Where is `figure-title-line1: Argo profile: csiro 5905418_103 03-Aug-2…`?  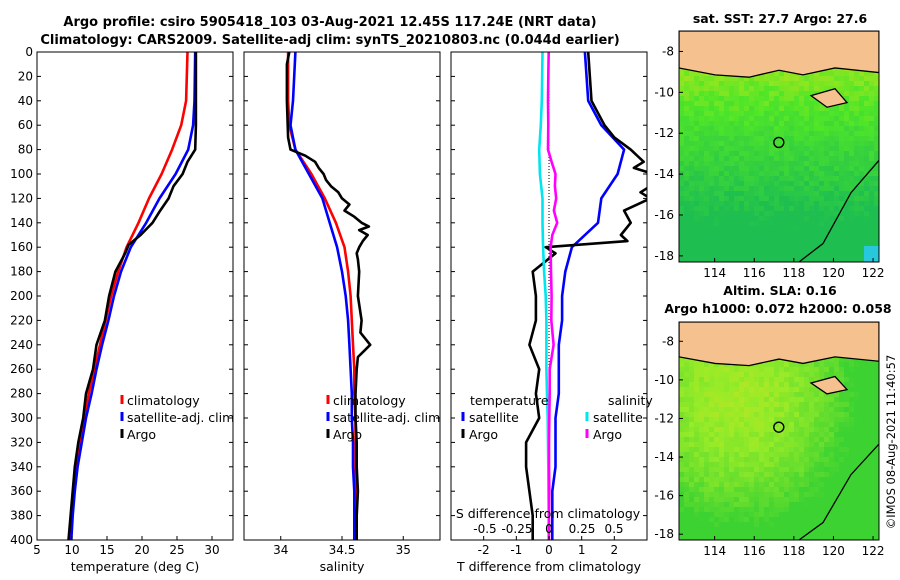
figure-title-line1: Argo profile: csiro 5905418_103 03-Aug-2… is located at coordinates (330, 22).